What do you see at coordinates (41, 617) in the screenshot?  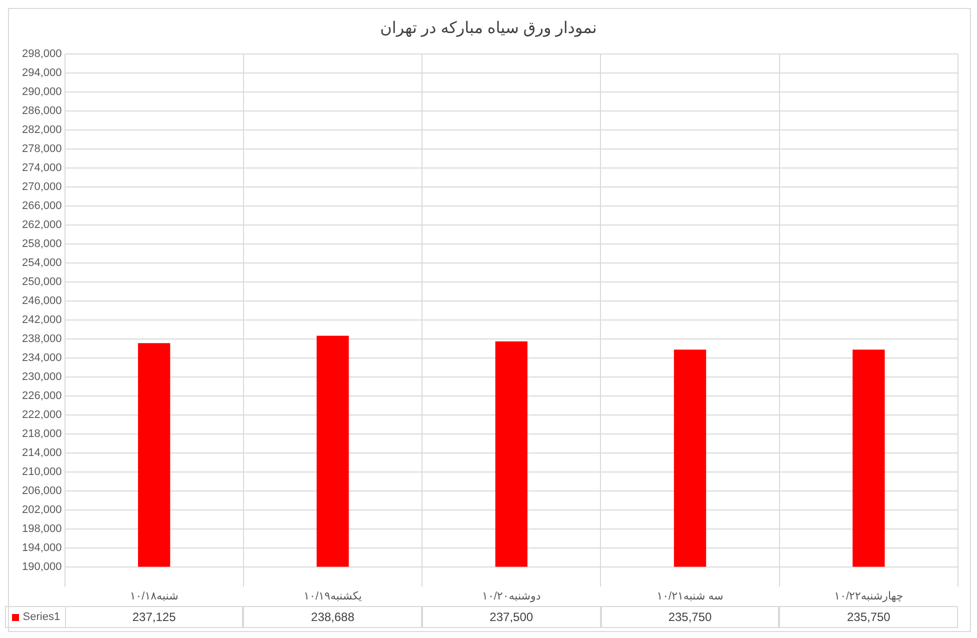 I see `legend-label: Series1` at bounding box center [41, 617].